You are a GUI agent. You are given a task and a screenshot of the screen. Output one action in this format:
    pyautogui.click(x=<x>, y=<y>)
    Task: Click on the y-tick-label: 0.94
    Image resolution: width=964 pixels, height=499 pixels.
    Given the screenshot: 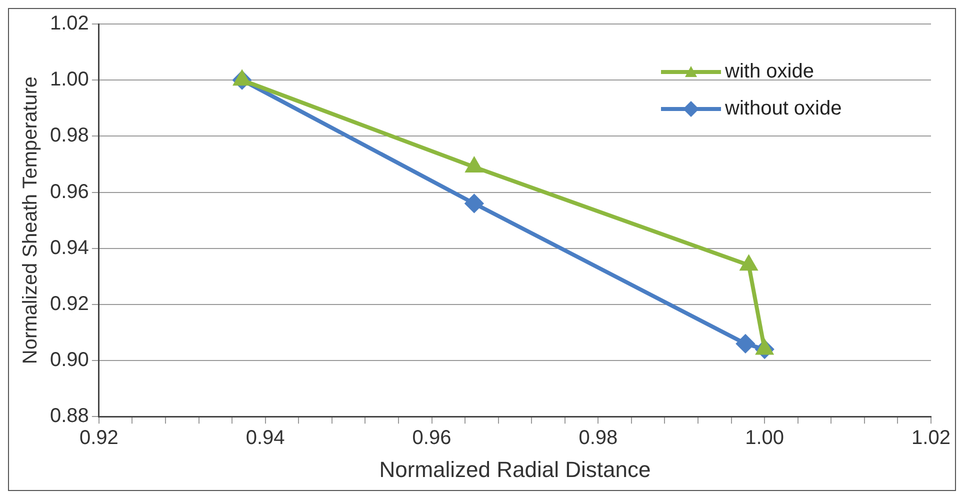 What is the action you would take?
    pyautogui.click(x=69, y=247)
    